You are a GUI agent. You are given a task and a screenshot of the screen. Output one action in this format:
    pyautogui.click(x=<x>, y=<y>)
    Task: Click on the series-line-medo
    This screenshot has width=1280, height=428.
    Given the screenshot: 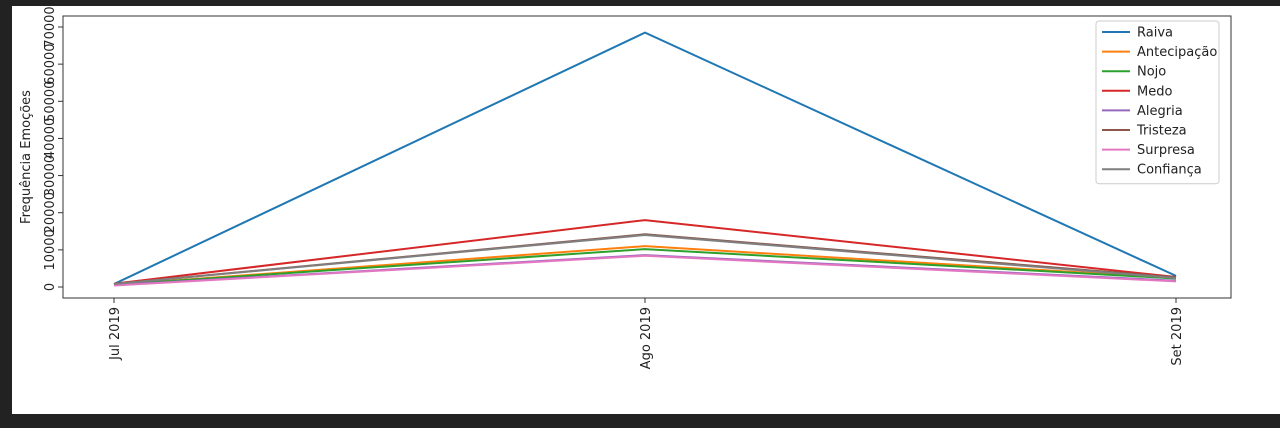 What is the action you would take?
    pyautogui.click(x=645, y=252)
    